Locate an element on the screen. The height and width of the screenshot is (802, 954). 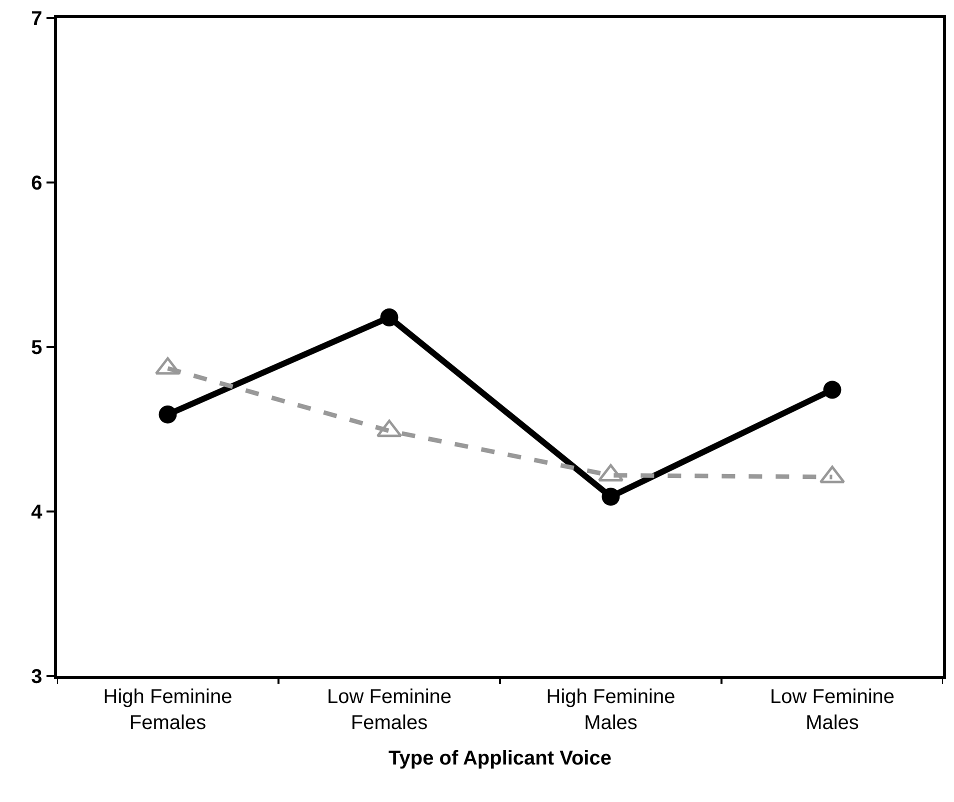
x-tick-label: High Feminine Females is located at coordinates (167, 710).